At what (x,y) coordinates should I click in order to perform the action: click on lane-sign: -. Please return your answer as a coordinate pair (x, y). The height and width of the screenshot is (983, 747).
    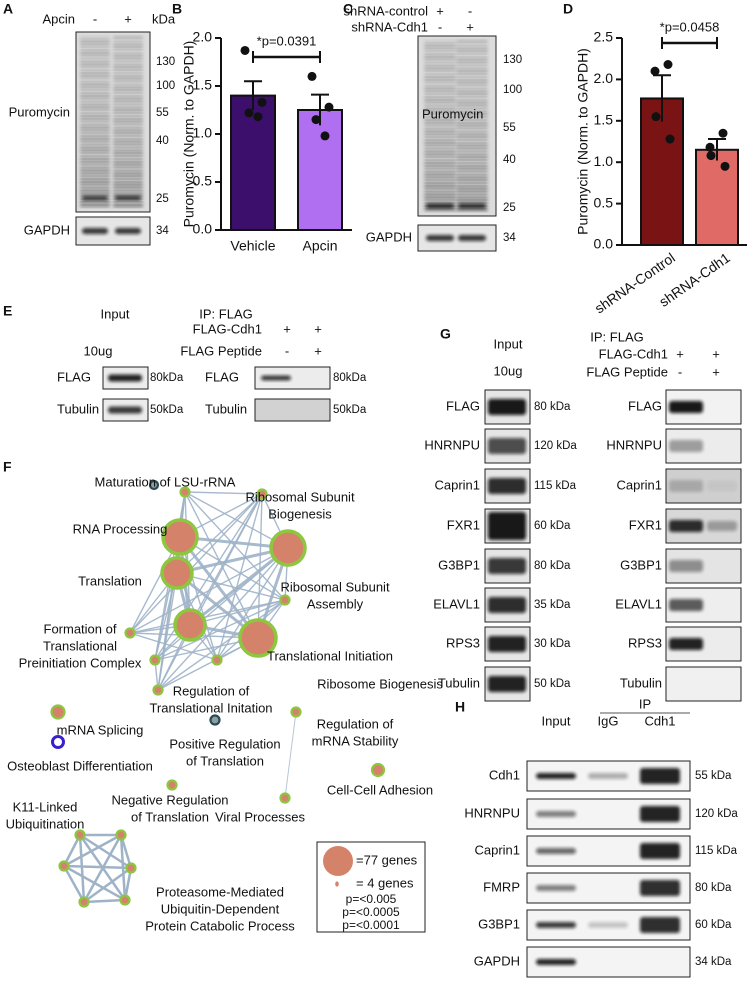
    Looking at the image, I should click on (470, 10).